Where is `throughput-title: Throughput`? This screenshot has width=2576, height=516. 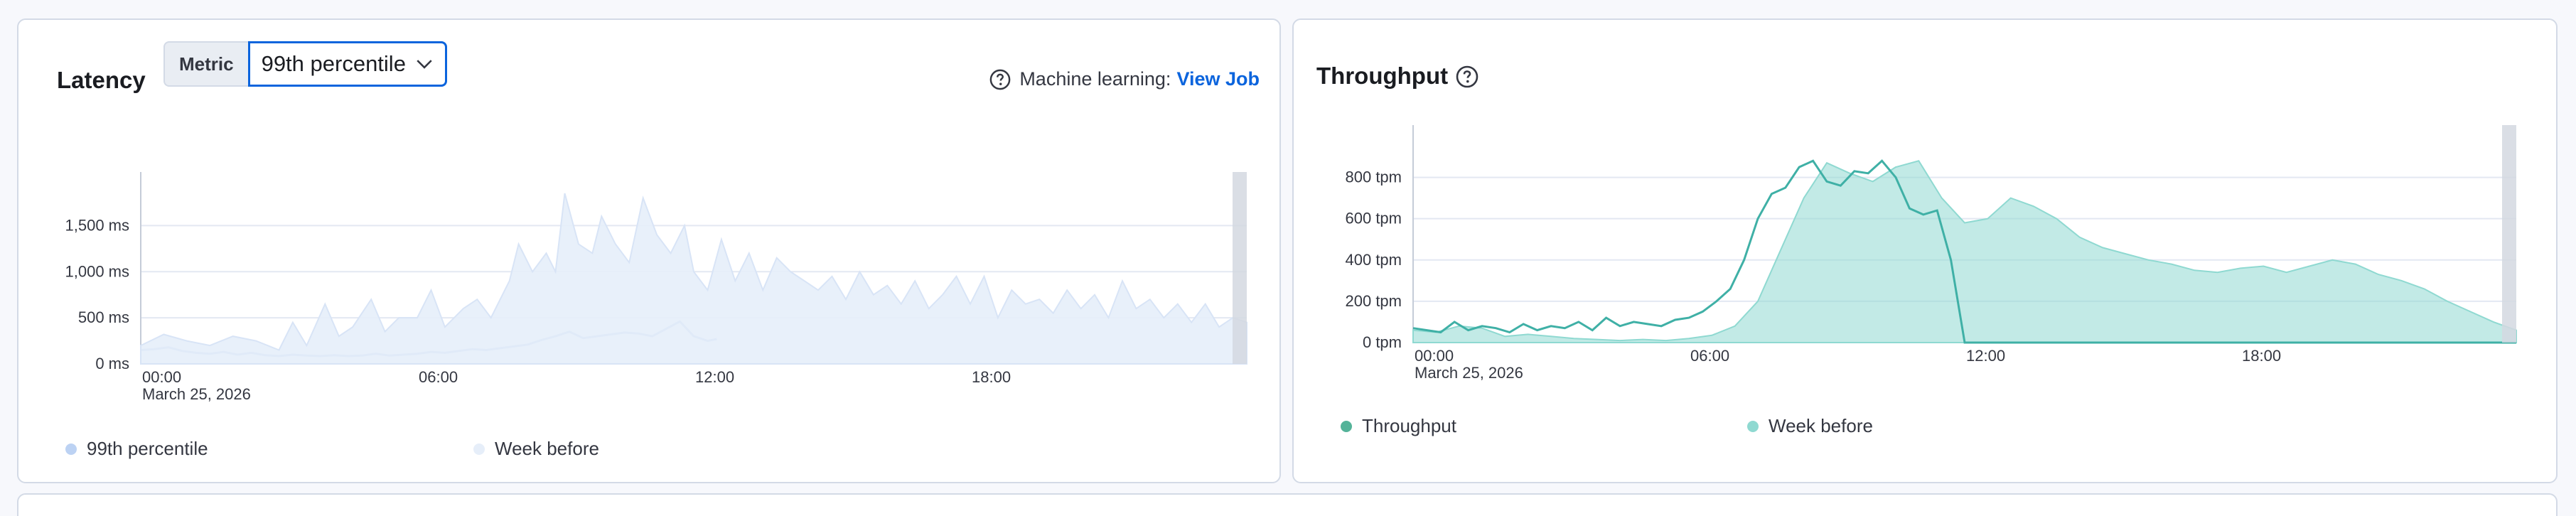 throughput-title: Throughput is located at coordinates (1382, 76).